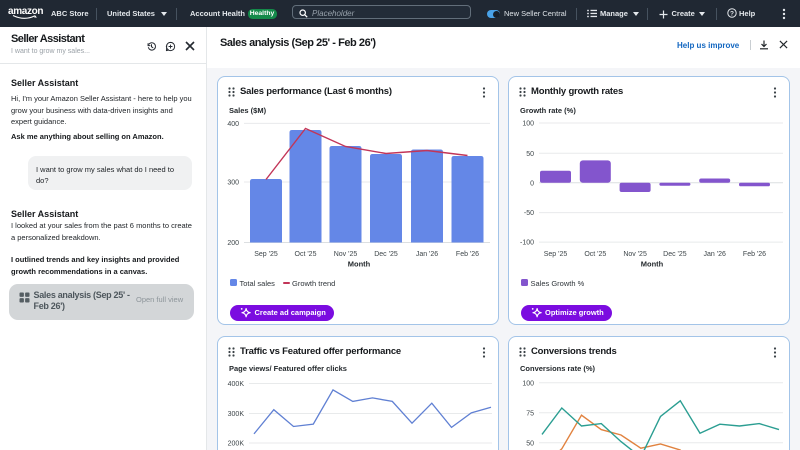  Describe the element at coordinates (530, 413) in the screenshot. I see `svg-text: 75` at that location.